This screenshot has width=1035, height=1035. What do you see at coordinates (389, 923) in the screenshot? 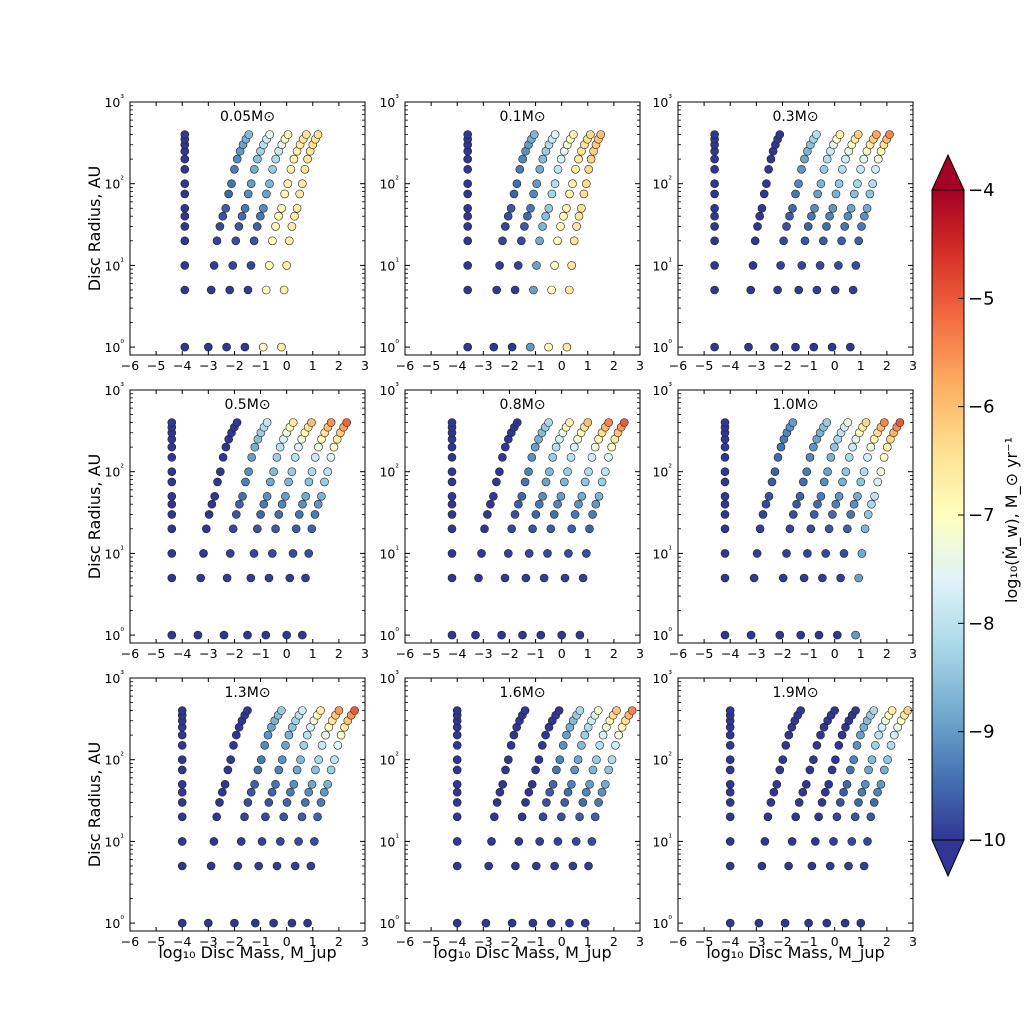
I see `y-tick-label: 10⁰` at bounding box center [389, 923].